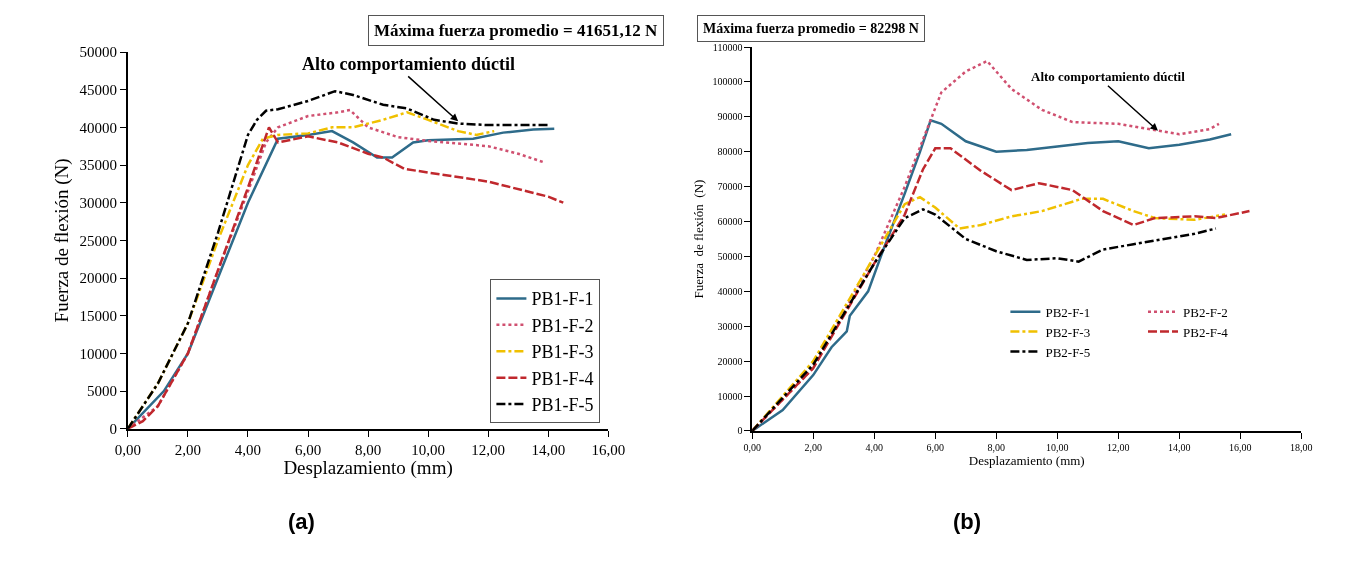 The height and width of the screenshot is (566, 1350). I want to click on y-tick-label: 15000, so click(98, 315).